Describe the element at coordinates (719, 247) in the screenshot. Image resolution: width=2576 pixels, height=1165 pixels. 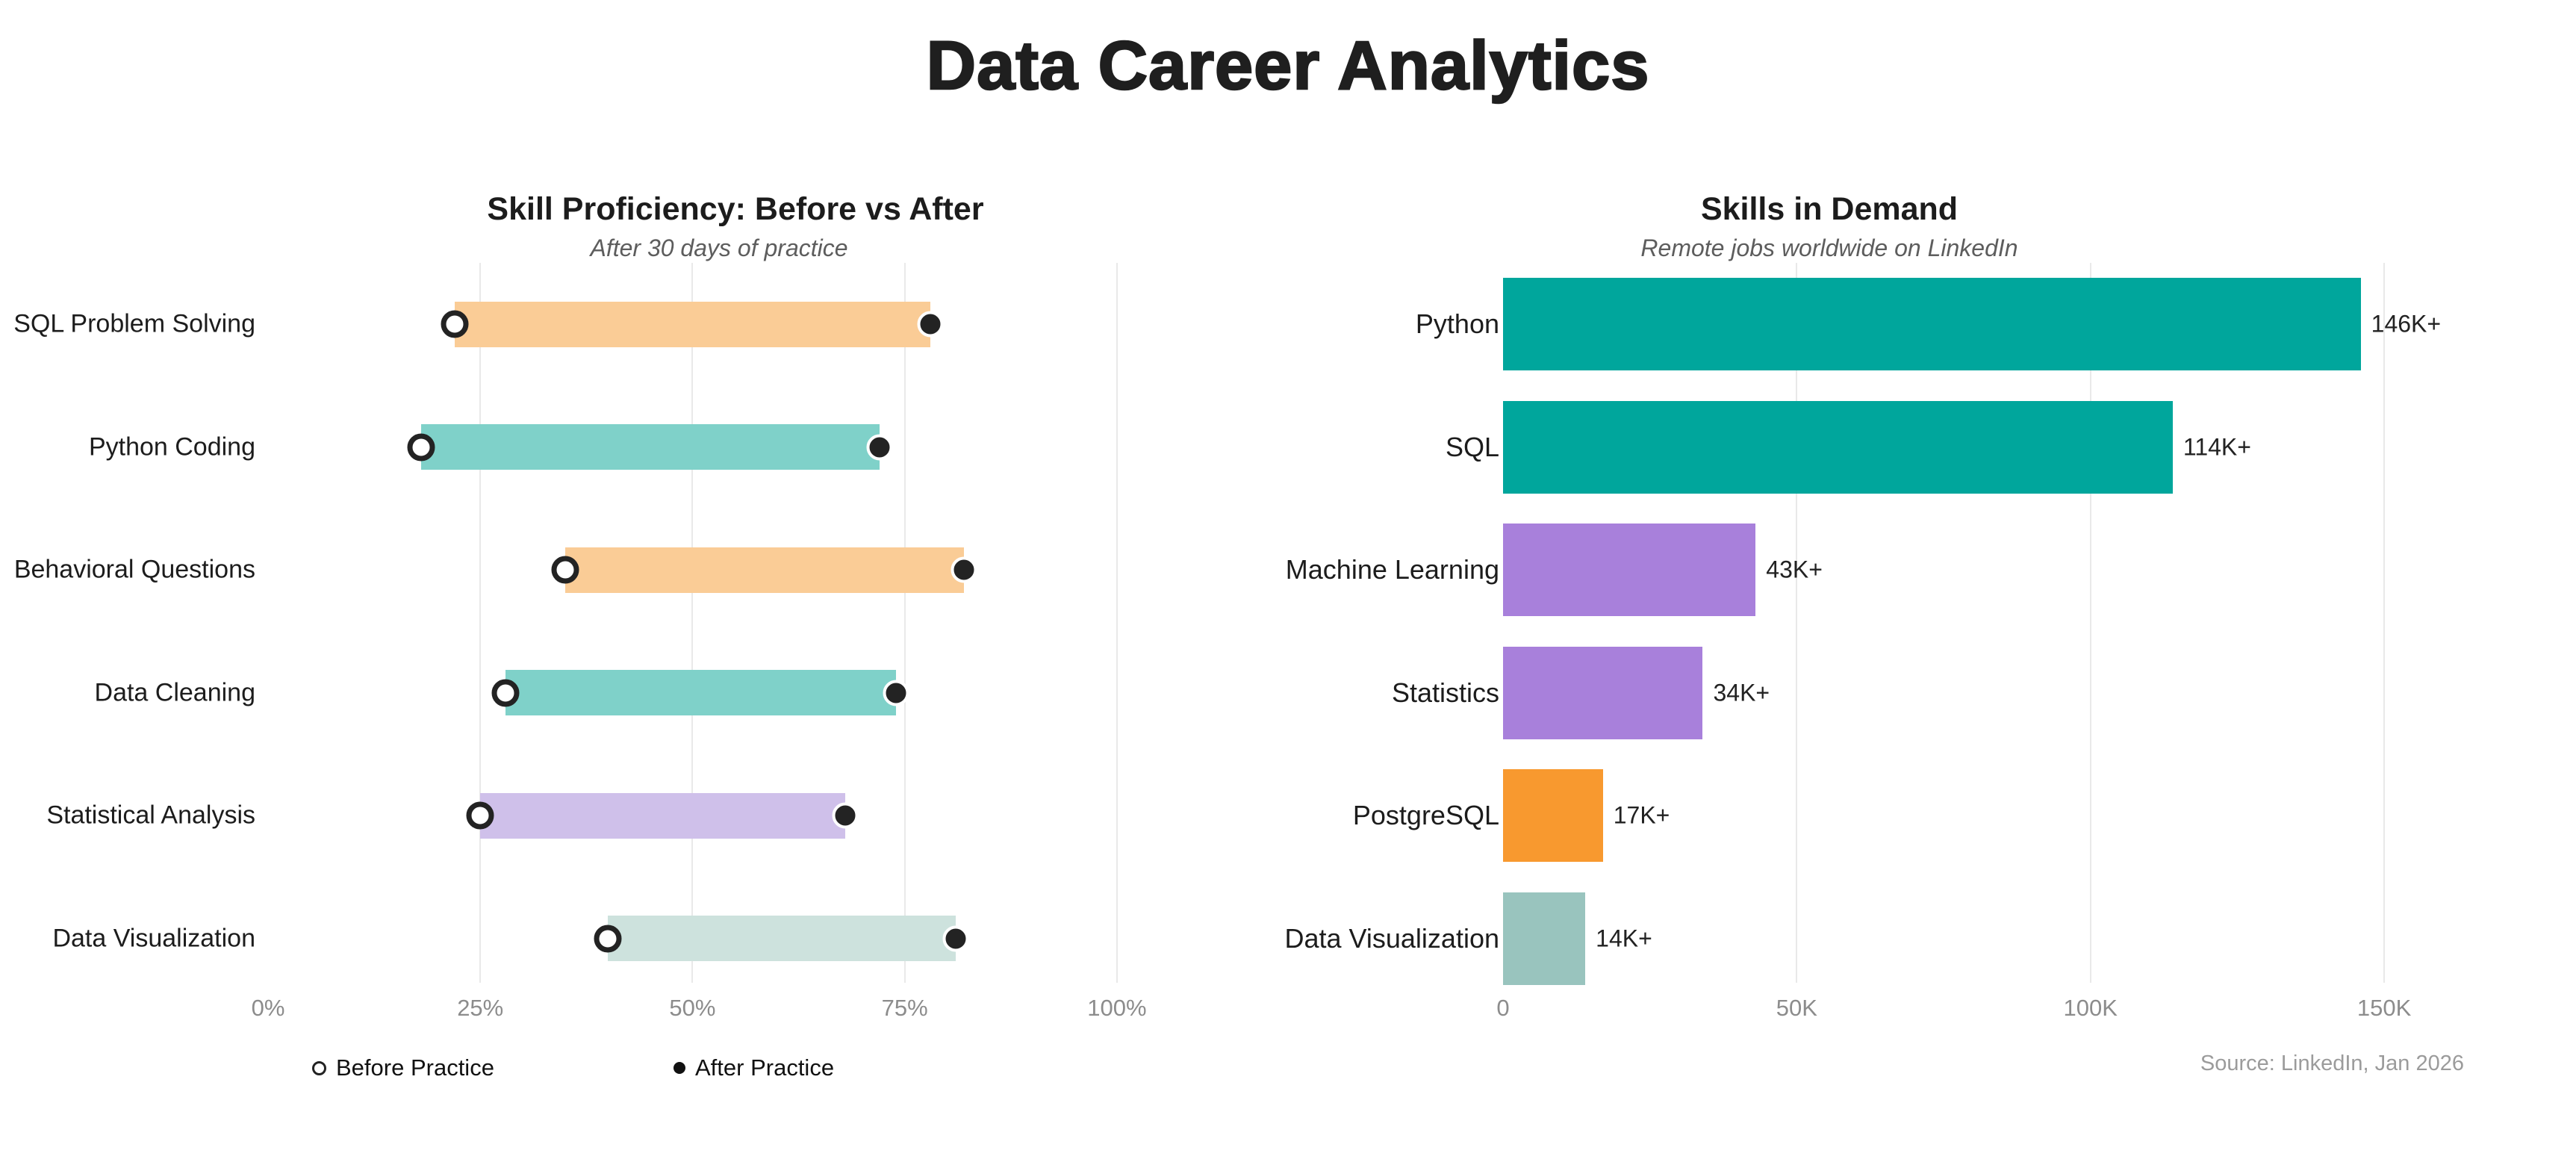
I see `skill-proficiency-subtitle: After 30 days of practice` at that location.